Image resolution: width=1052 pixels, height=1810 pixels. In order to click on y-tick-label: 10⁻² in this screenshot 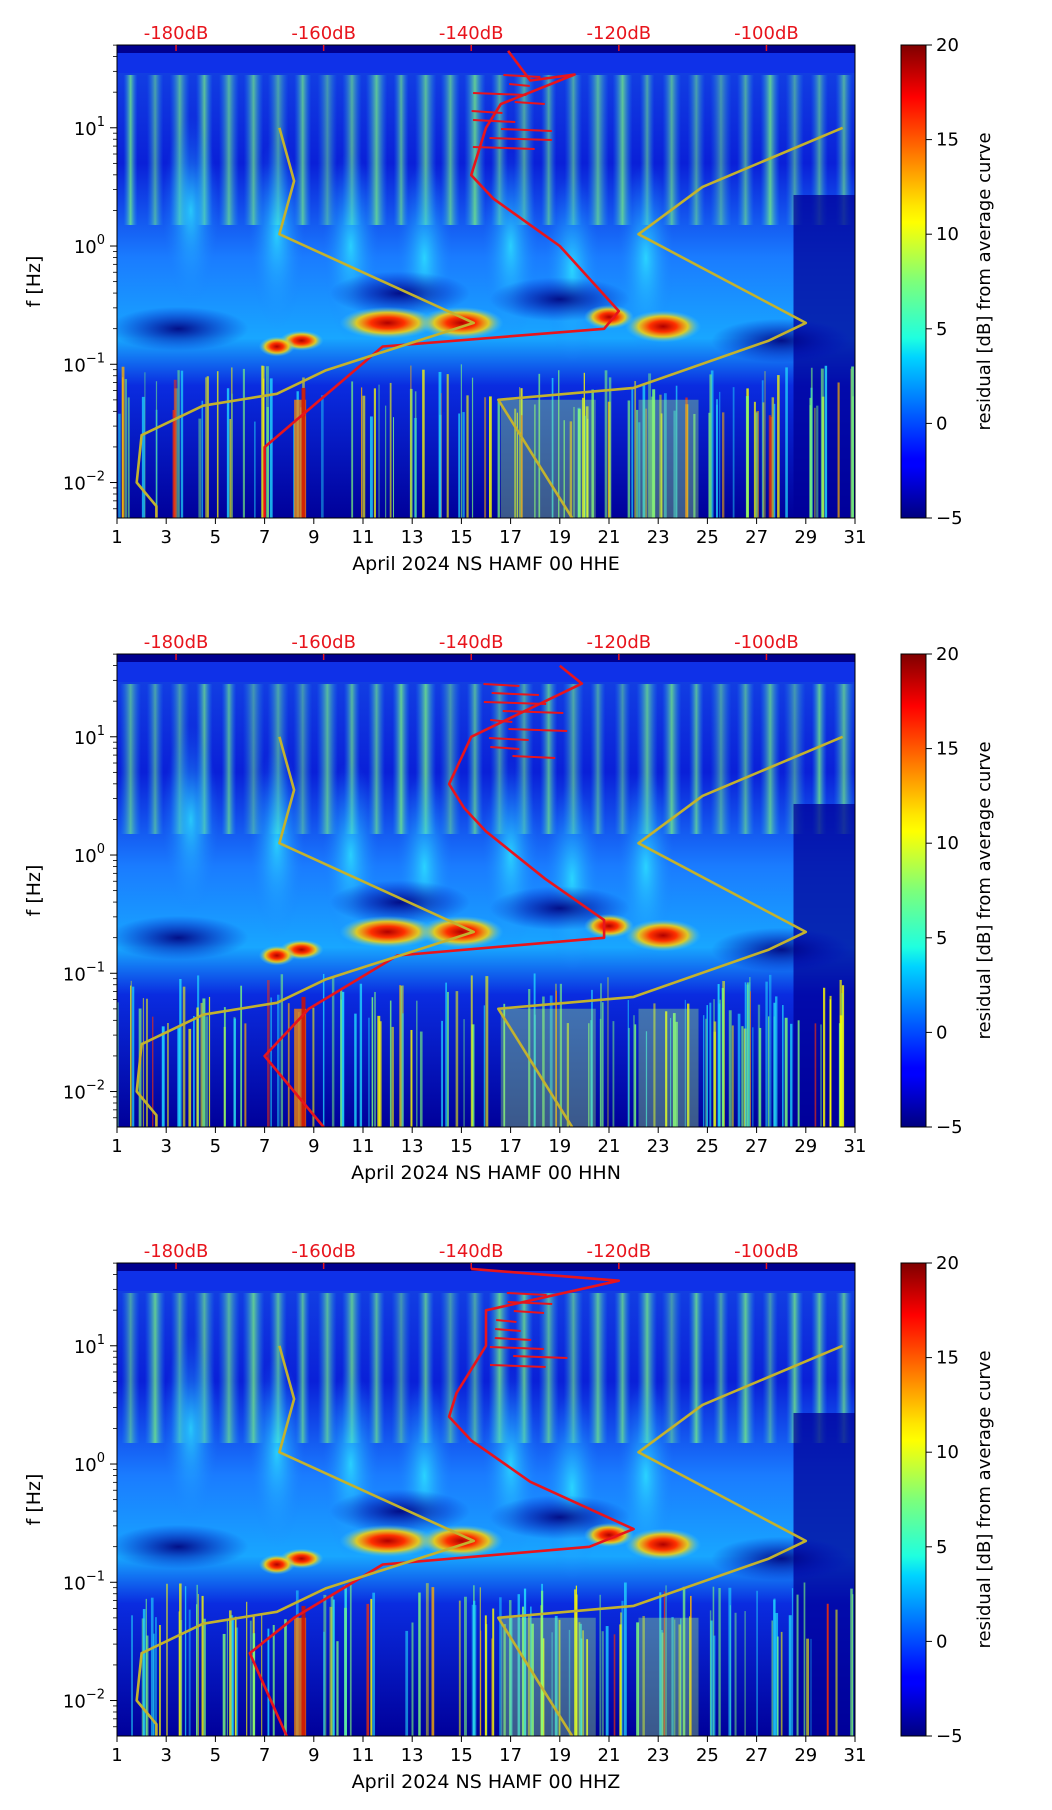, I will do `click(84, 1700)`.